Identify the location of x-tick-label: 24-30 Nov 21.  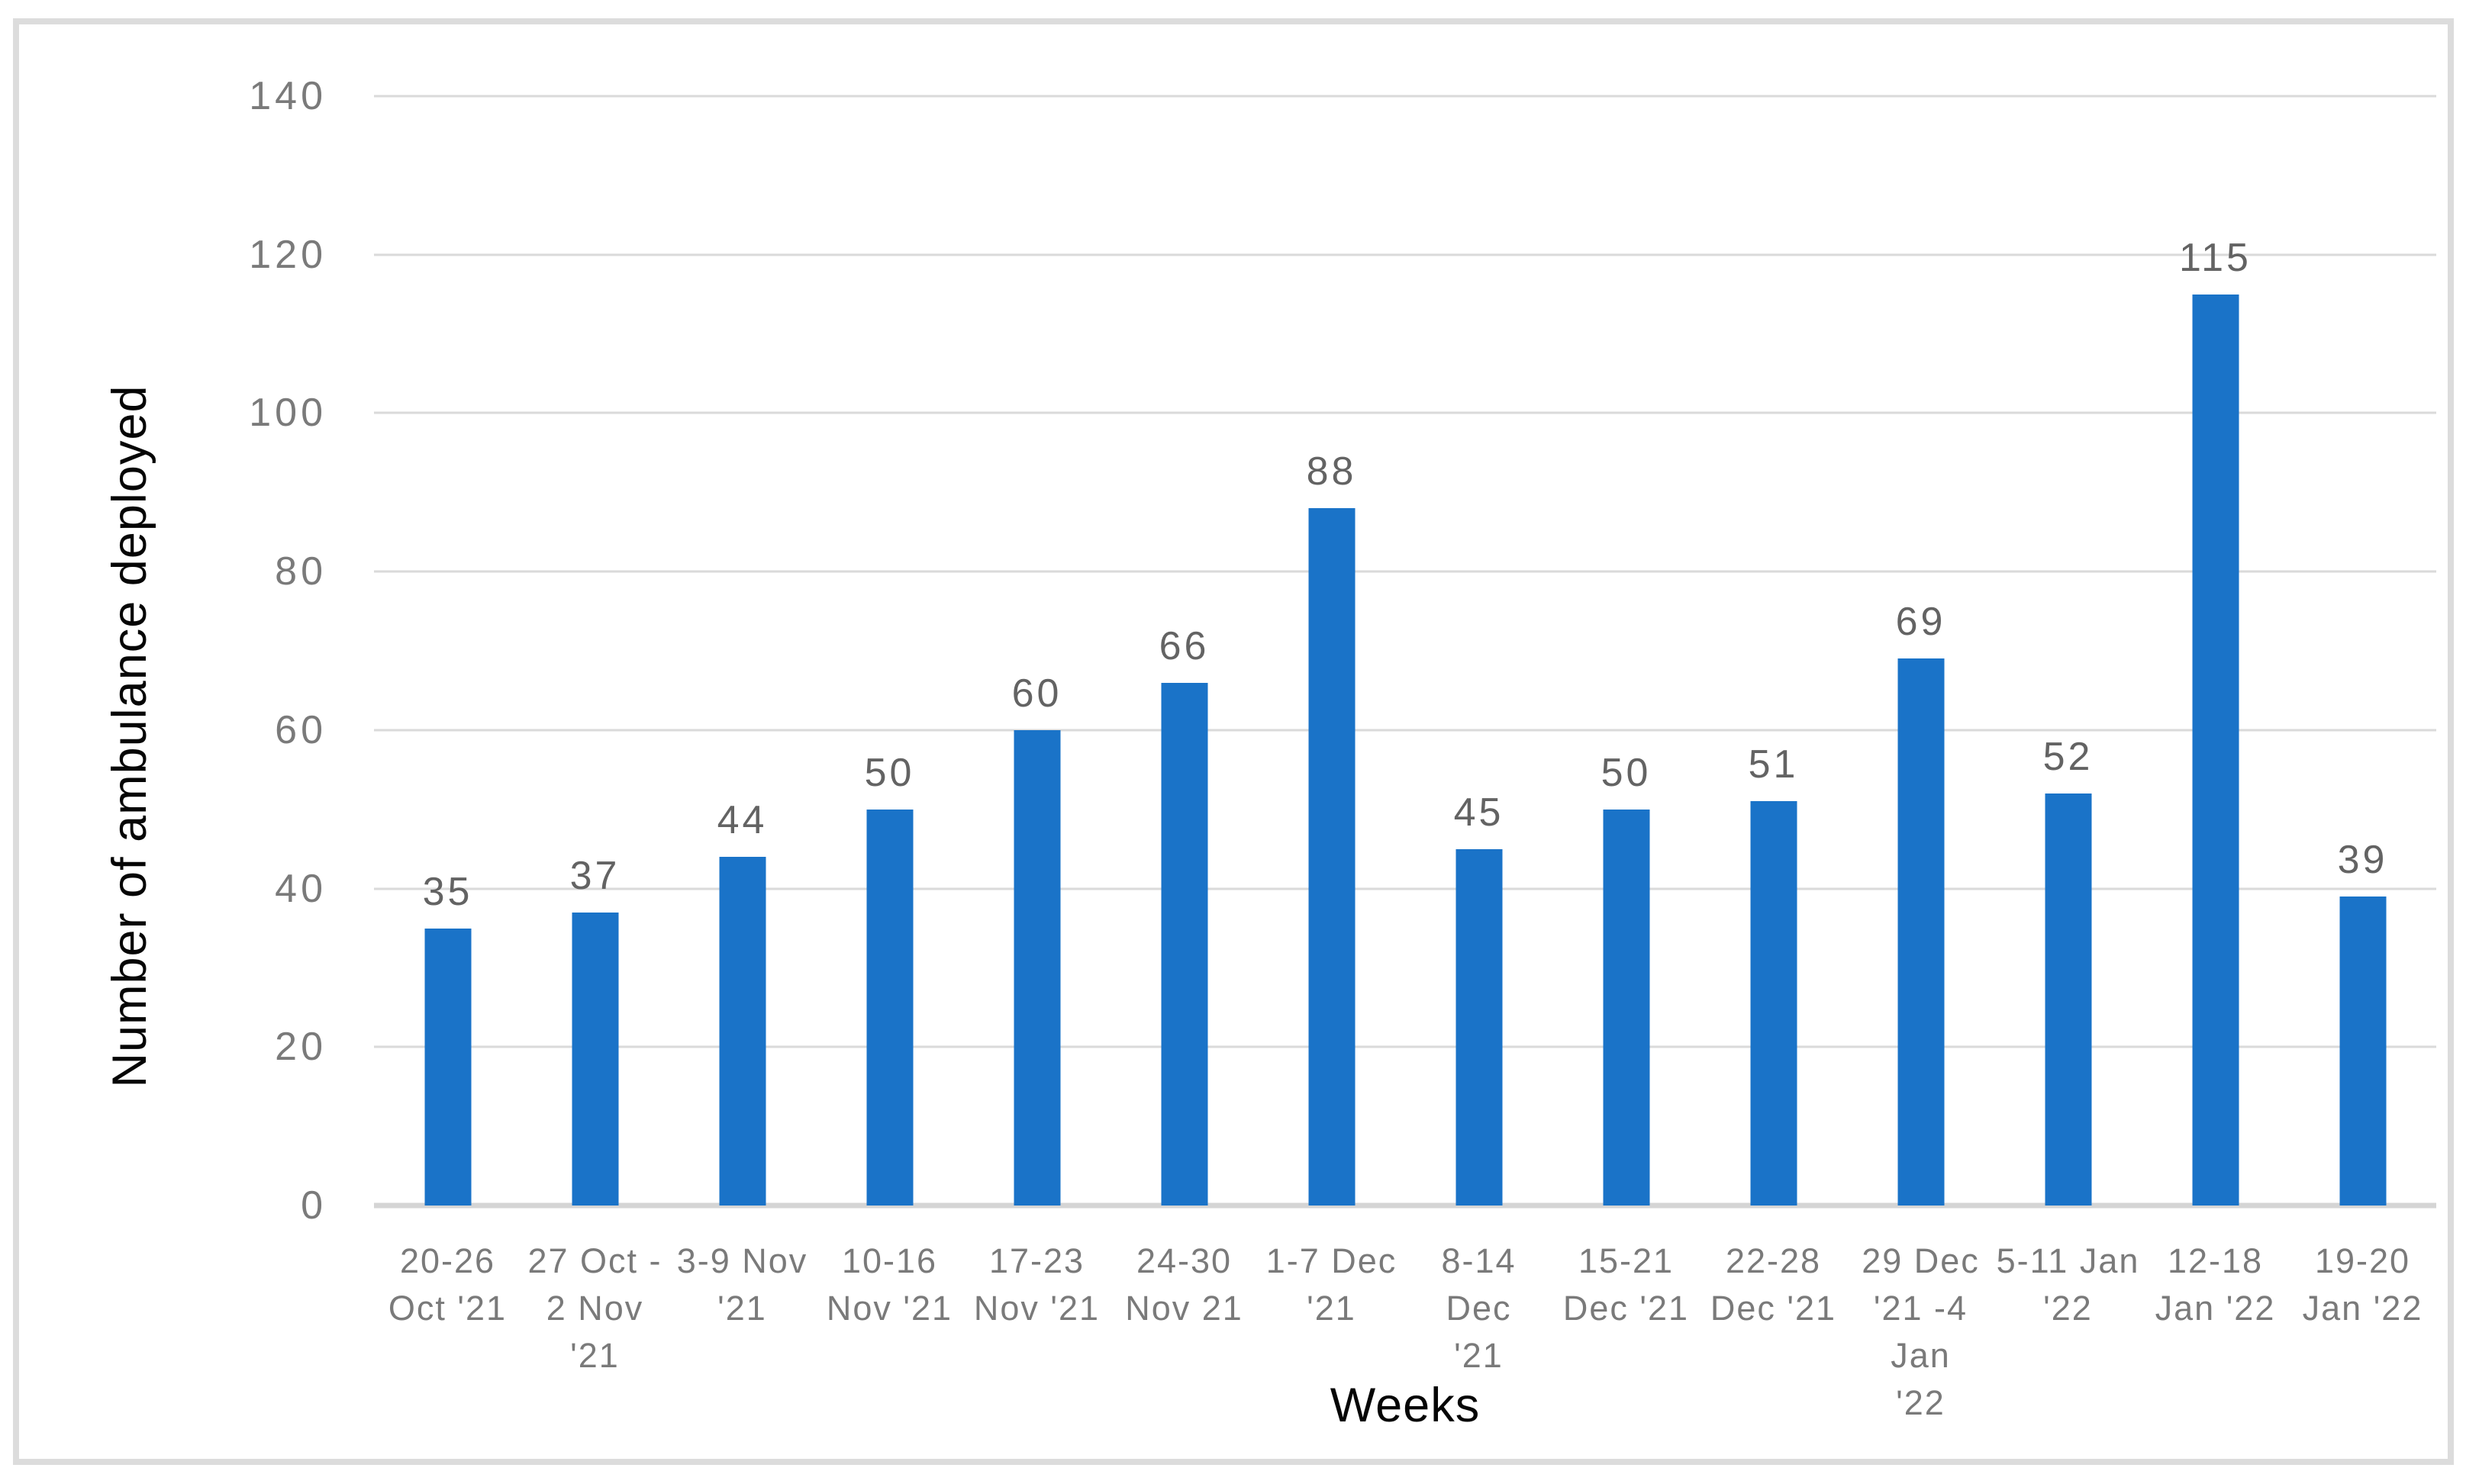
(1184, 1284).